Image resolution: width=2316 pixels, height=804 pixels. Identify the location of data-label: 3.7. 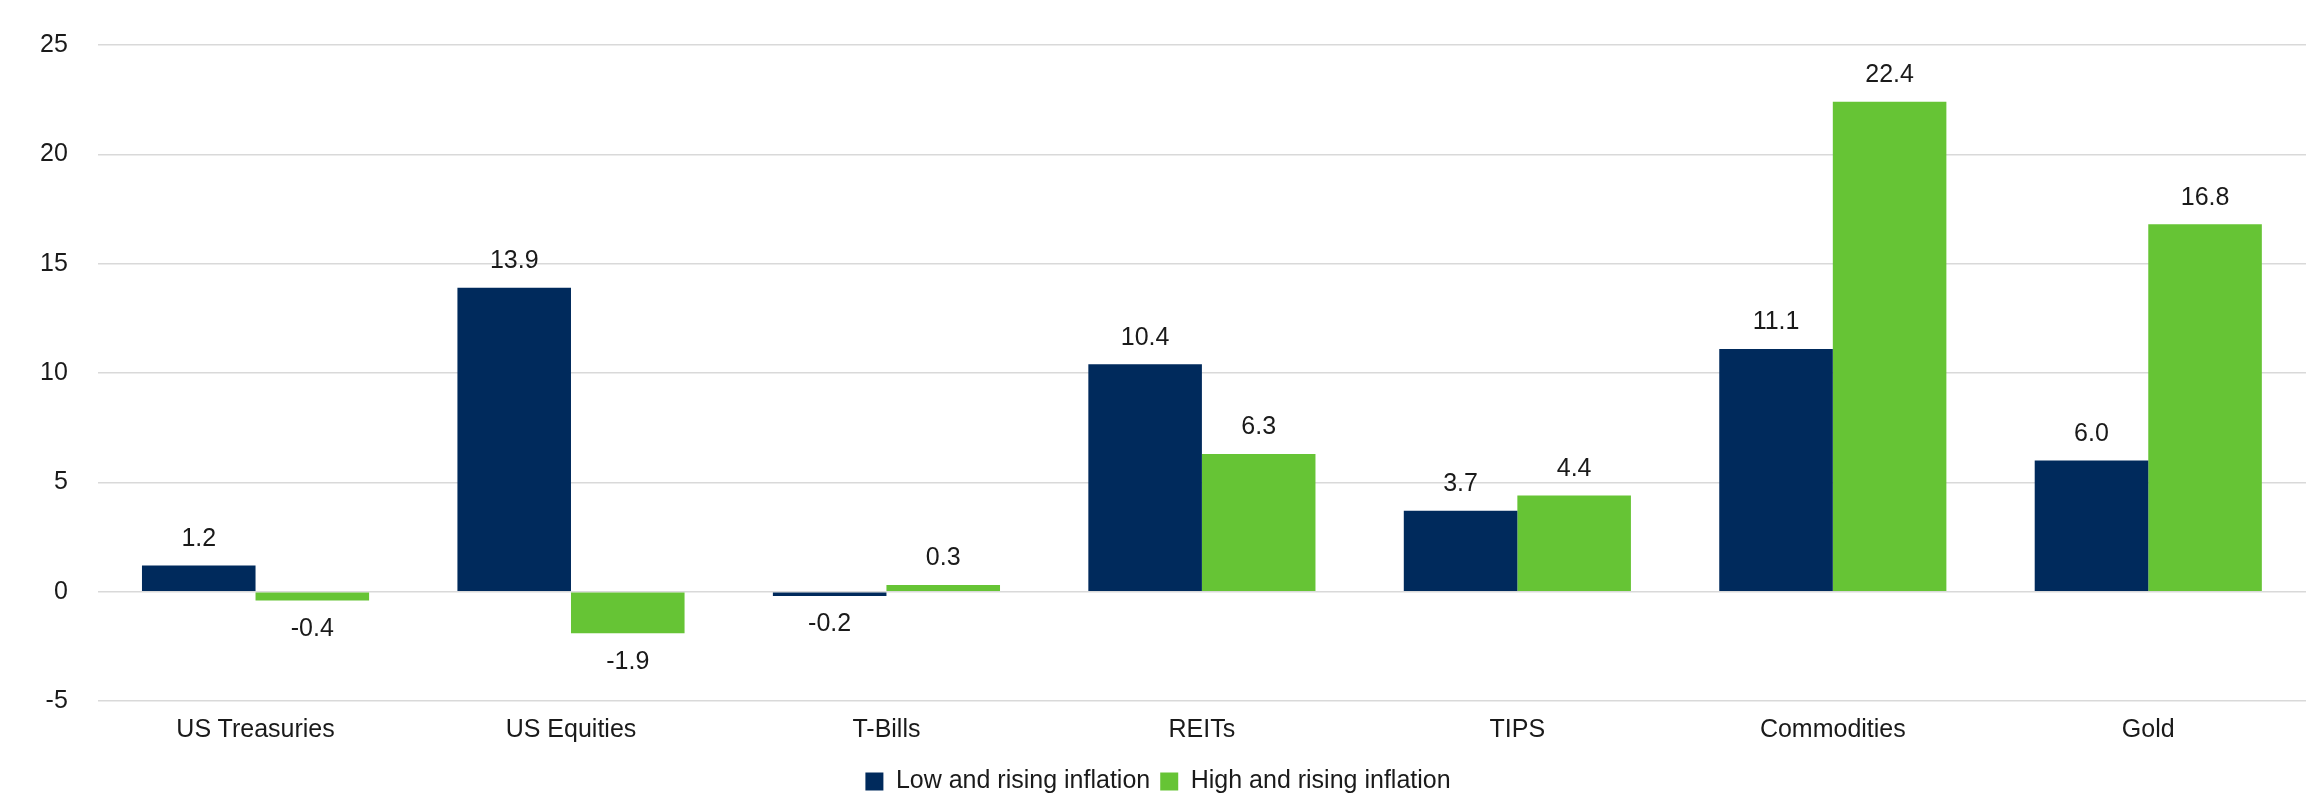
(1460, 482).